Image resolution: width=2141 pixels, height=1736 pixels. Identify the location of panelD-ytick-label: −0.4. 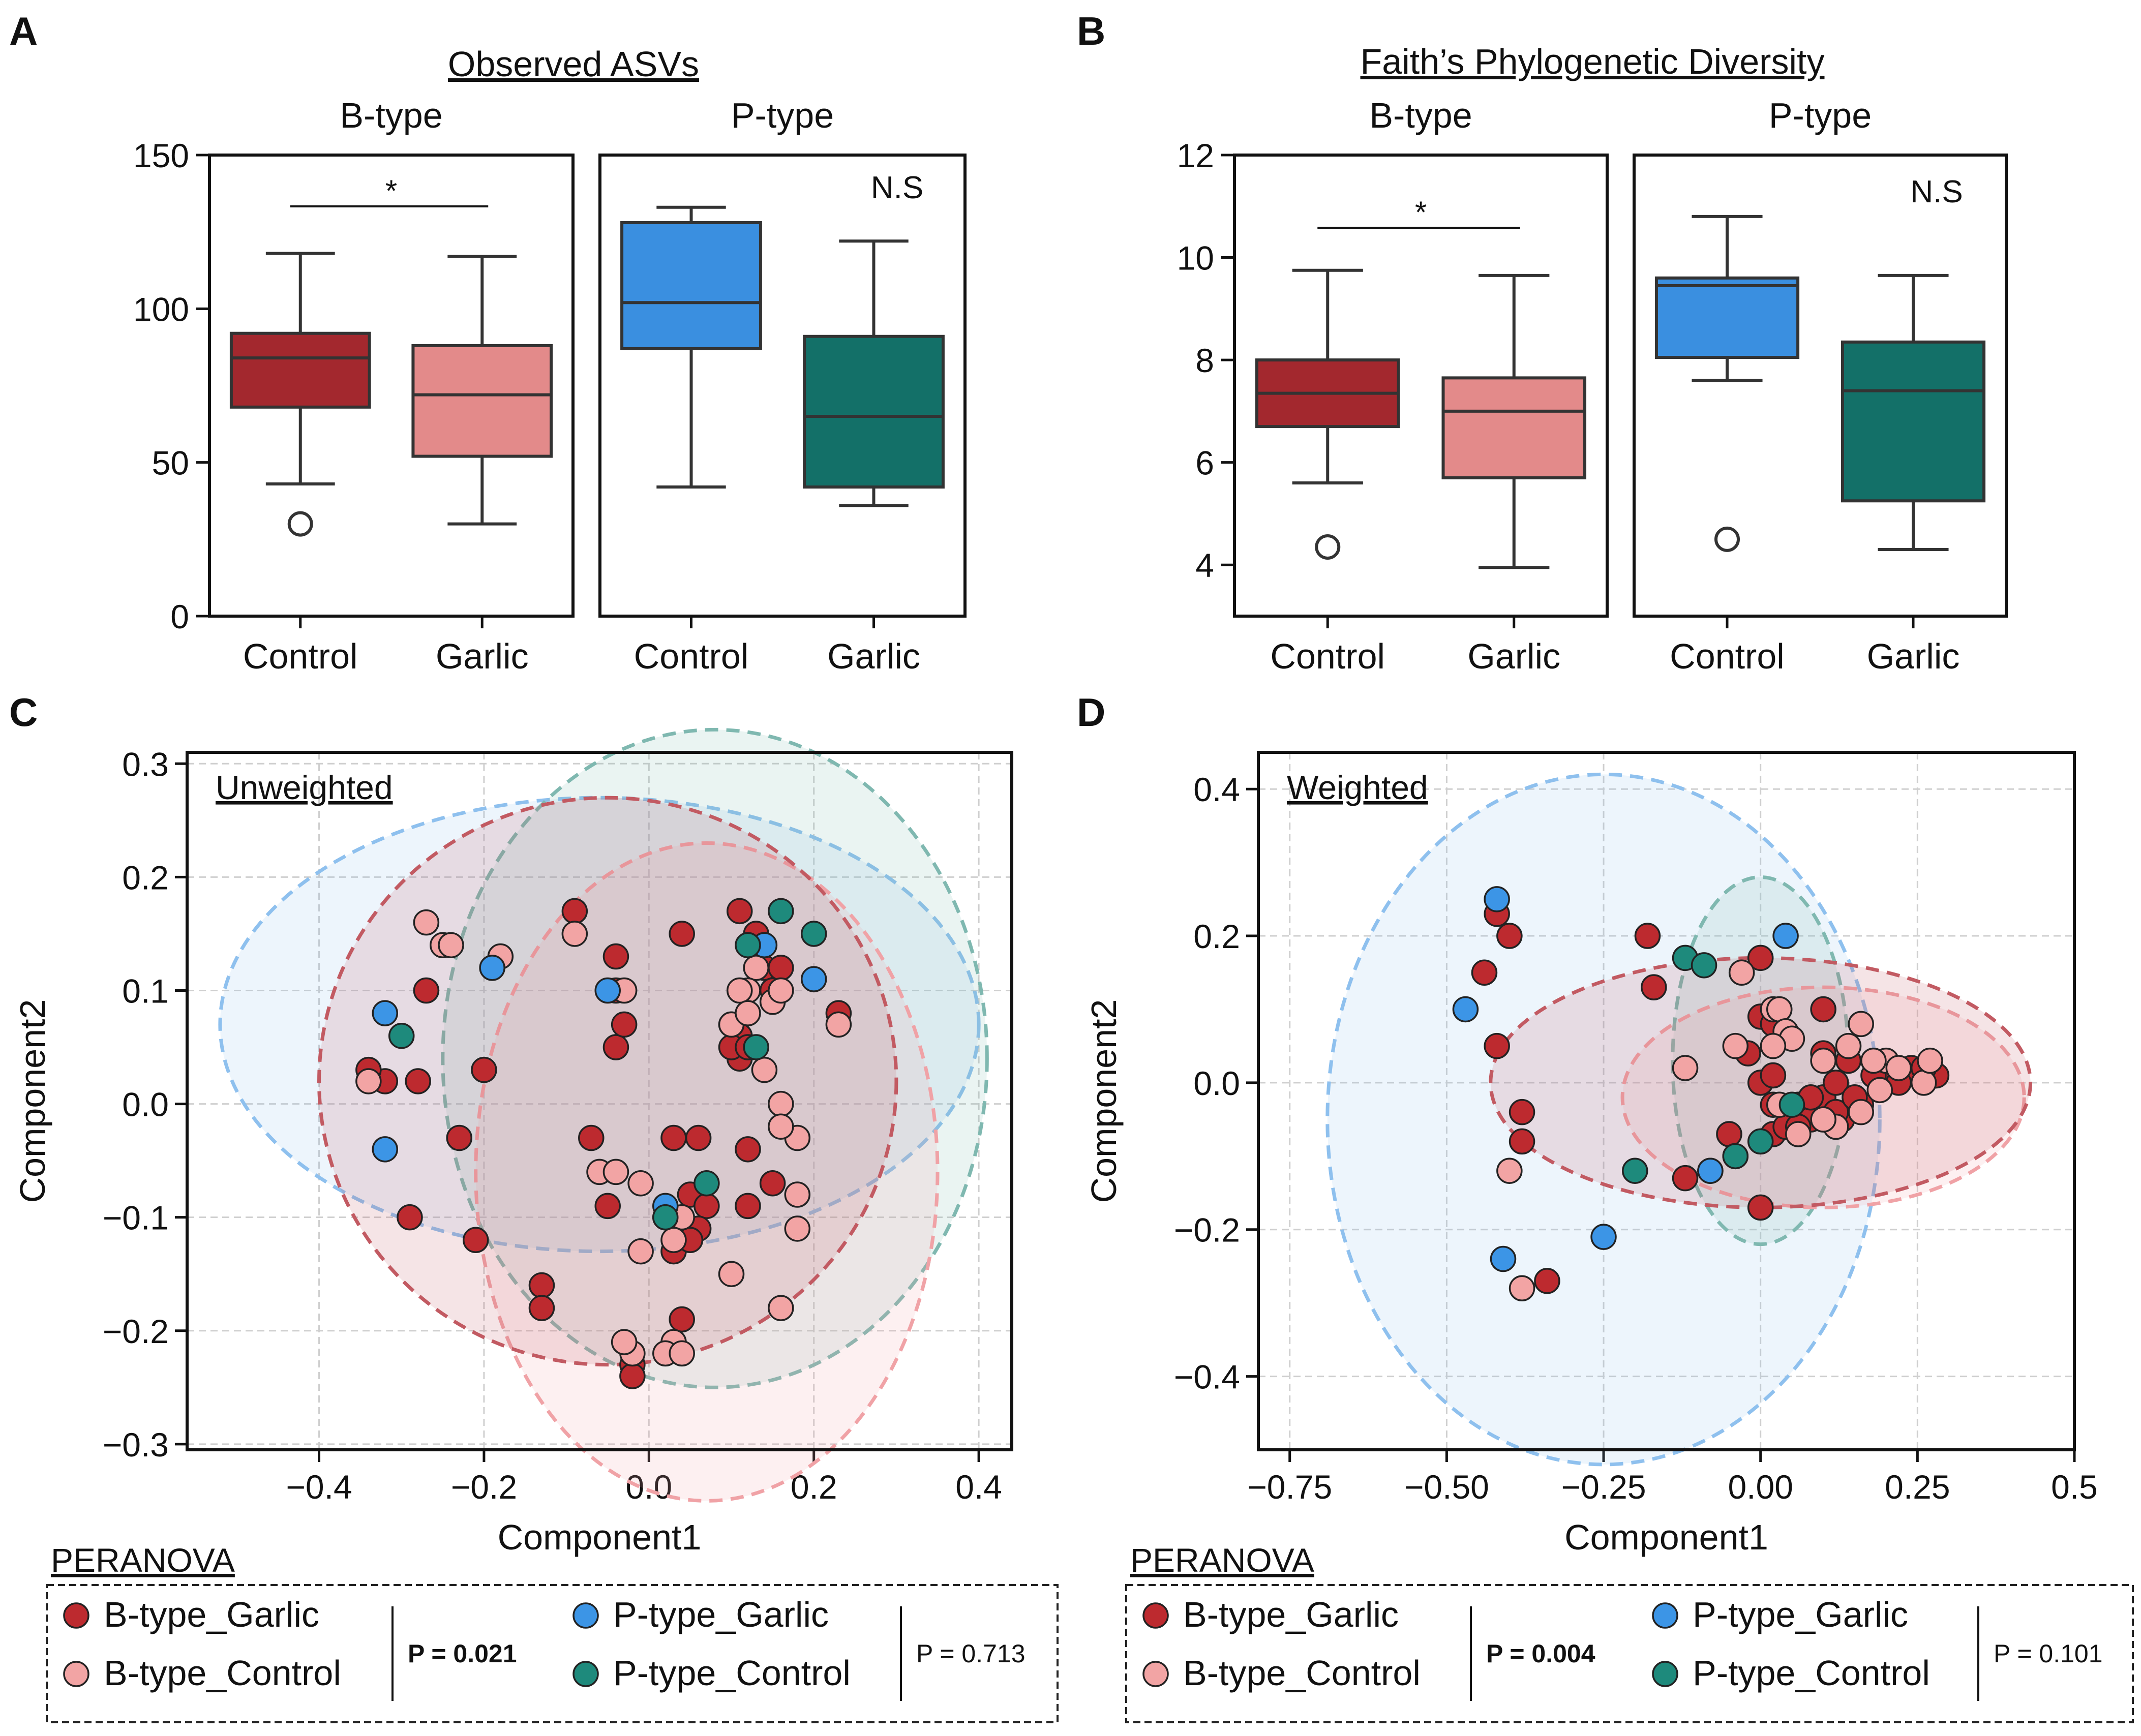
(1207, 1377).